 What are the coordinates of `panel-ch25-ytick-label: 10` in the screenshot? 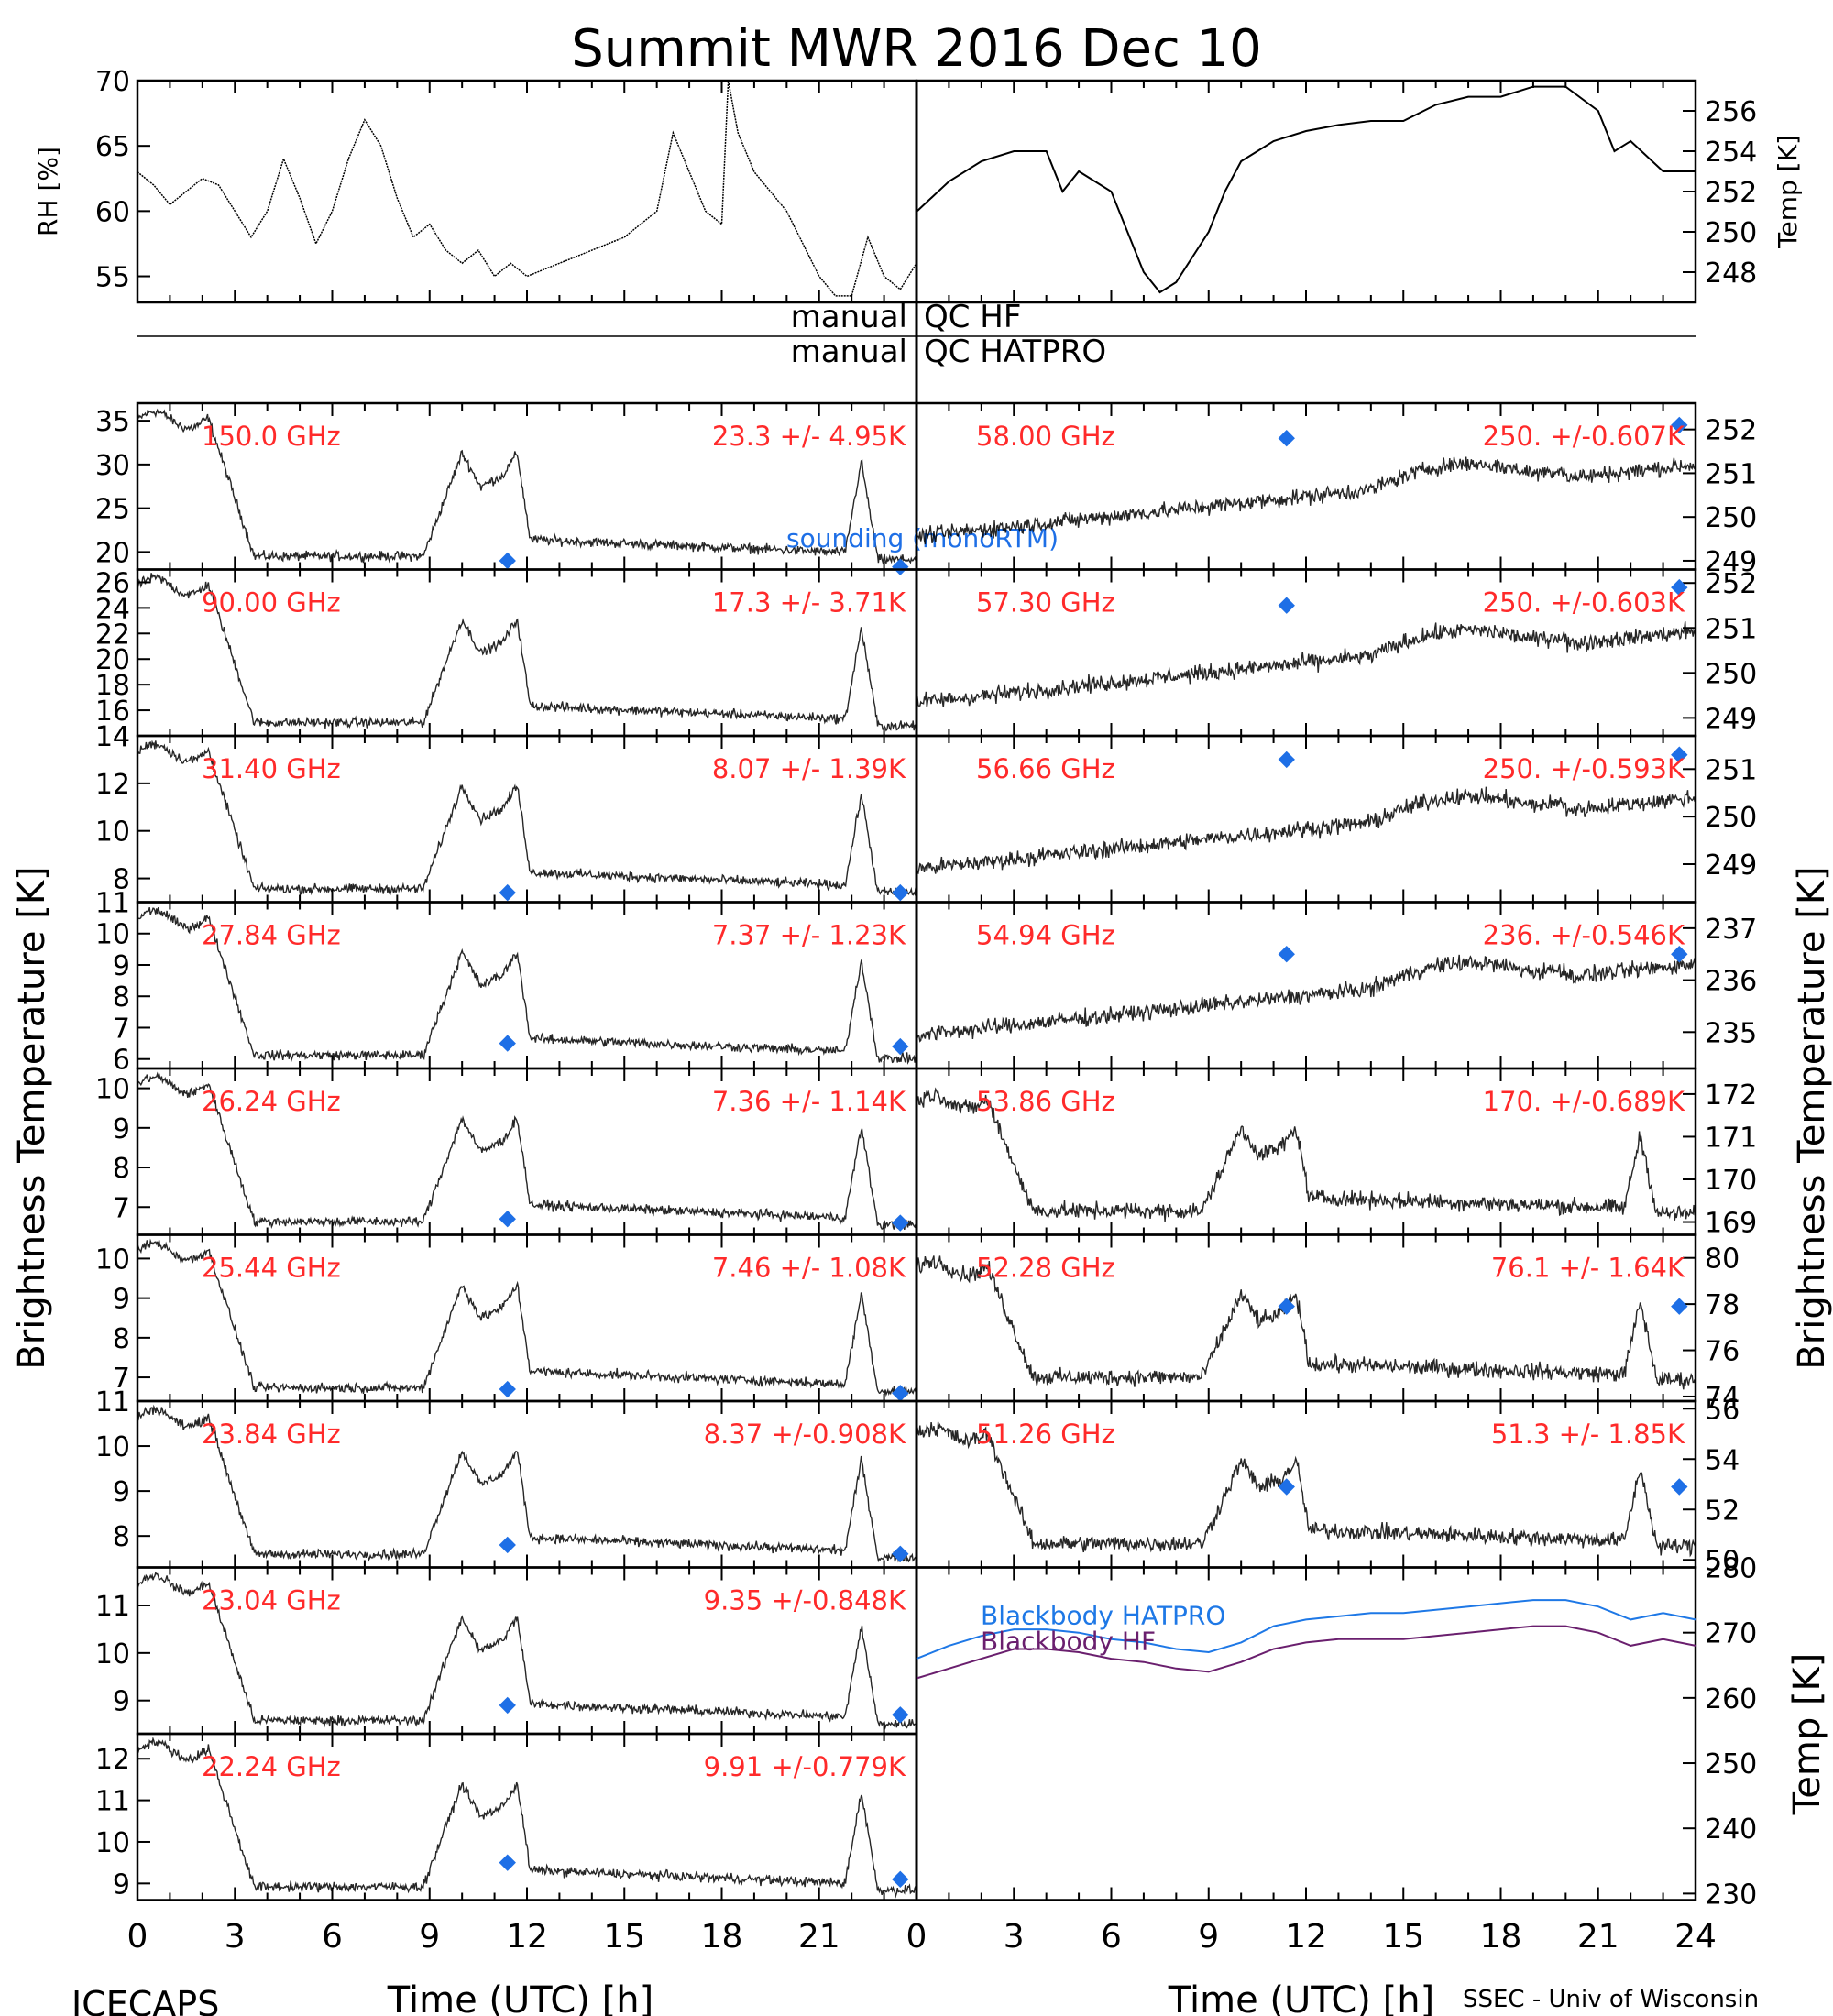 It's located at (112, 1260).